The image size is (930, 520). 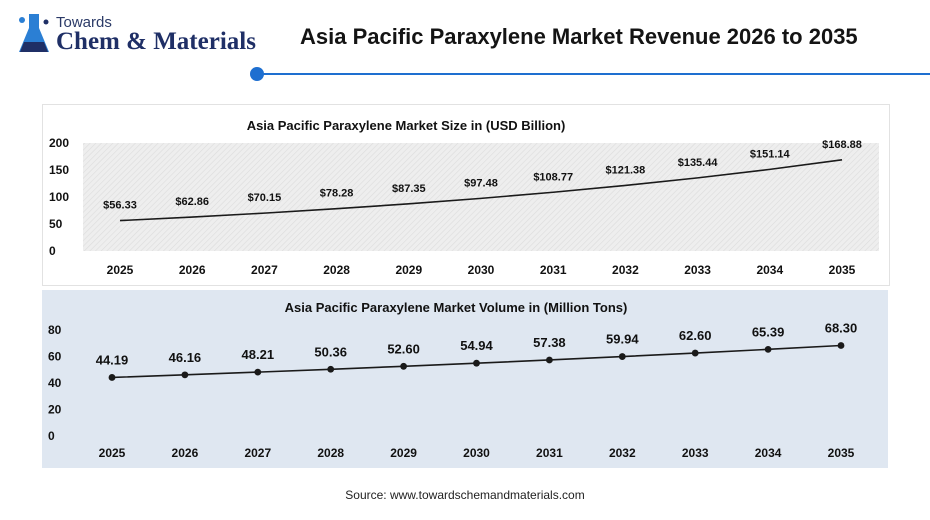 I want to click on data-label: $70.15, so click(x=265, y=198).